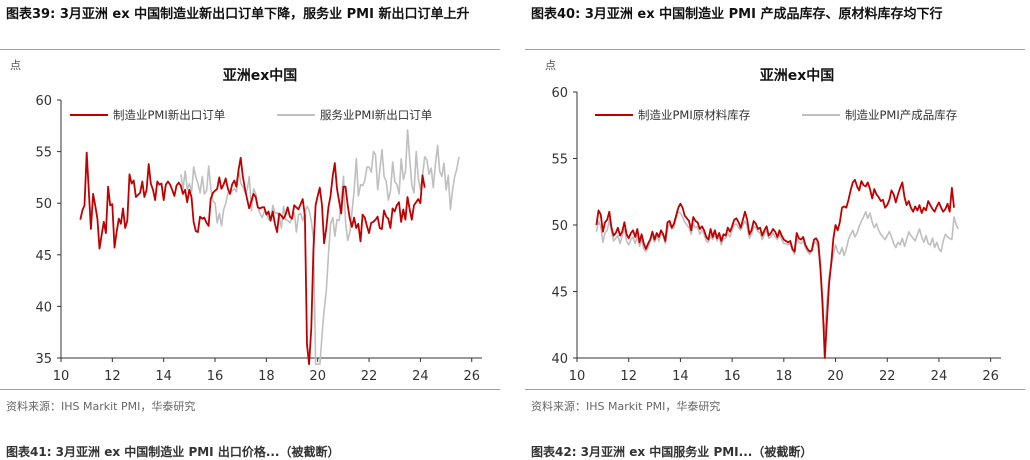 This screenshot has width=1030, height=460. I want to click on legend-label-series-2: 服务业PMI新出口订单, so click(376, 115).